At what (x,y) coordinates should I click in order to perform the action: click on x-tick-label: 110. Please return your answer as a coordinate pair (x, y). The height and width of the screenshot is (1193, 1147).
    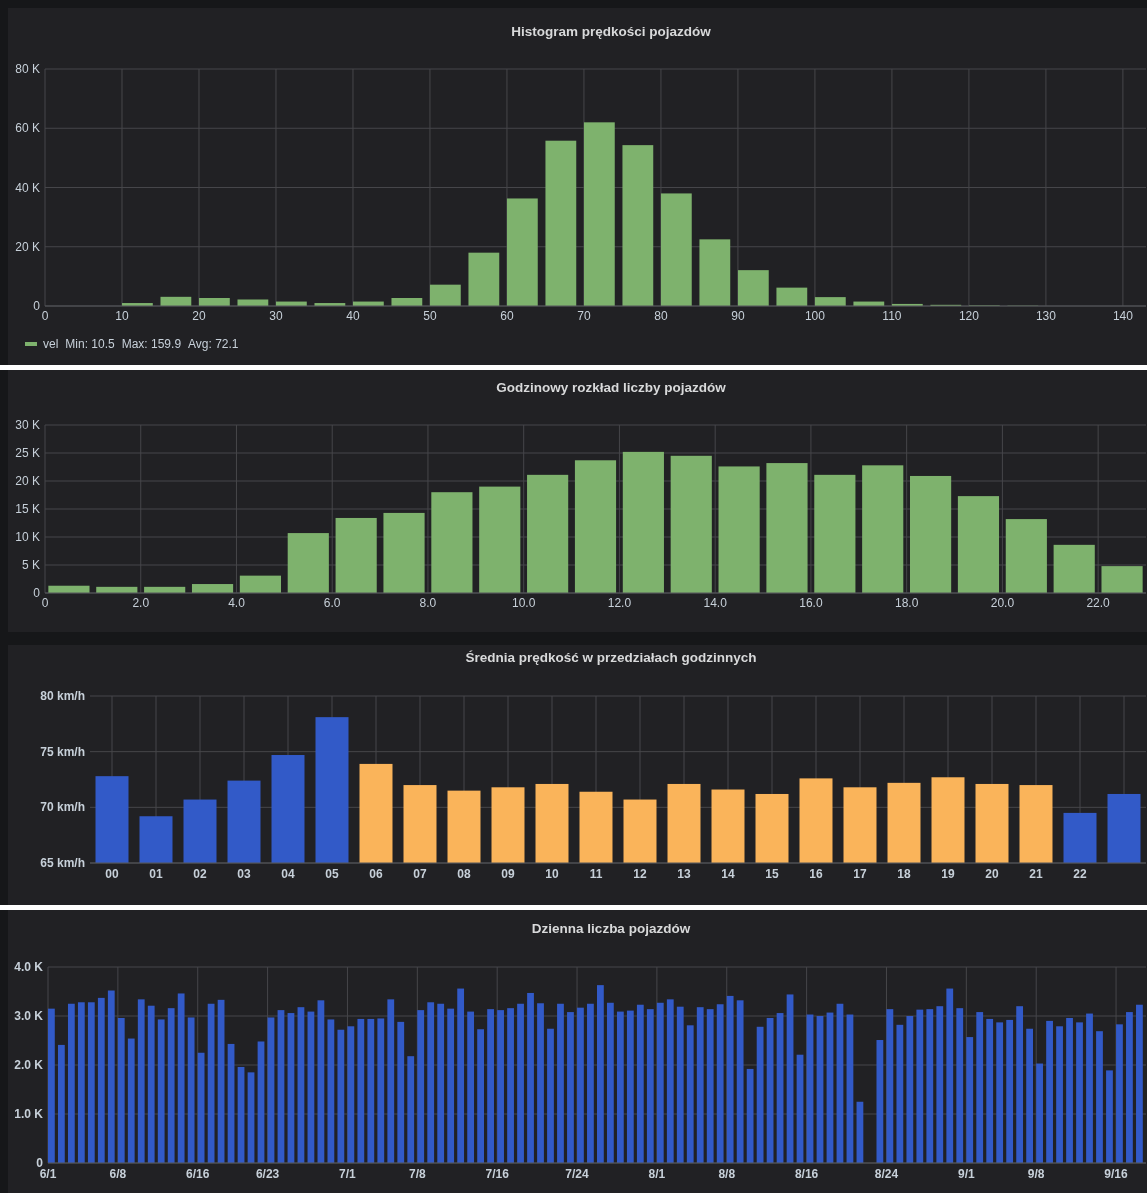
    Looking at the image, I should click on (892, 316).